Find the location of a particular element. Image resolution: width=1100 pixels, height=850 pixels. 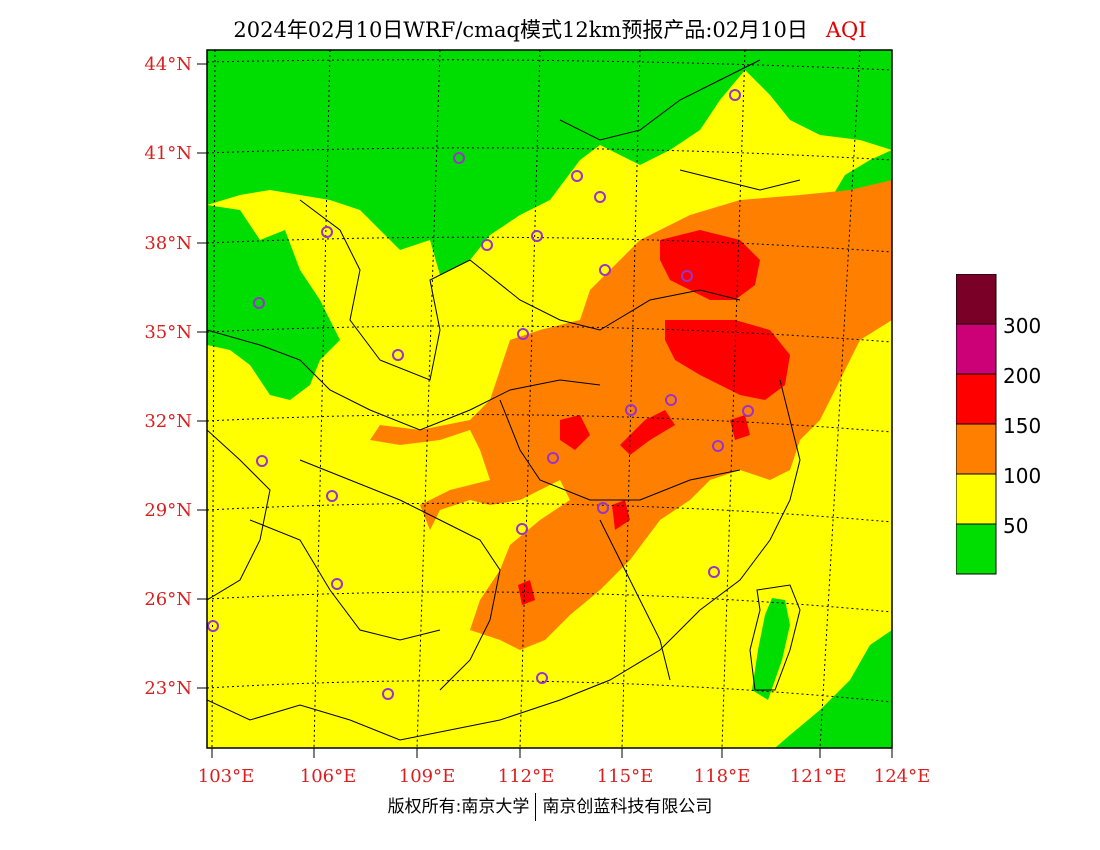

aqi-zone-unhealthy-north is located at coordinates (710, 265).